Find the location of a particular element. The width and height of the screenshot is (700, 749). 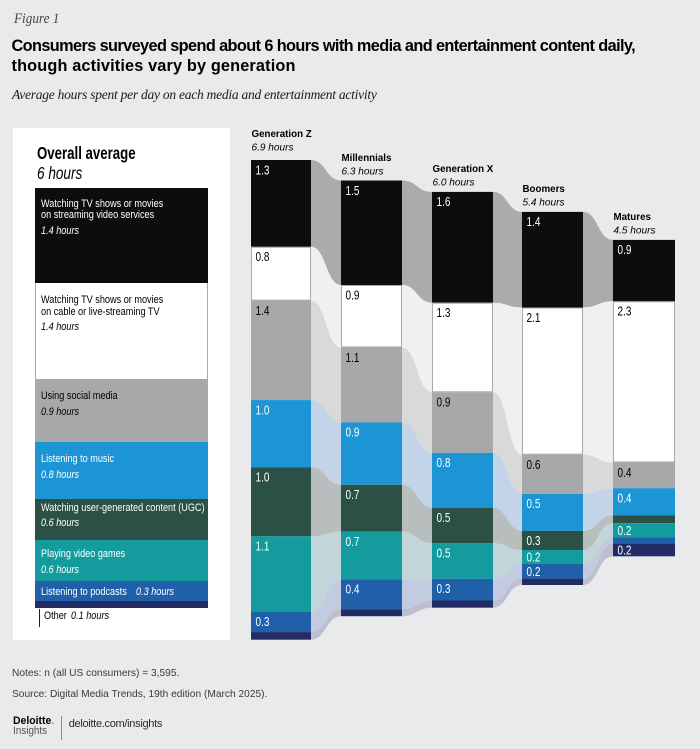

svg-text: 2.3 is located at coordinates (625, 311).